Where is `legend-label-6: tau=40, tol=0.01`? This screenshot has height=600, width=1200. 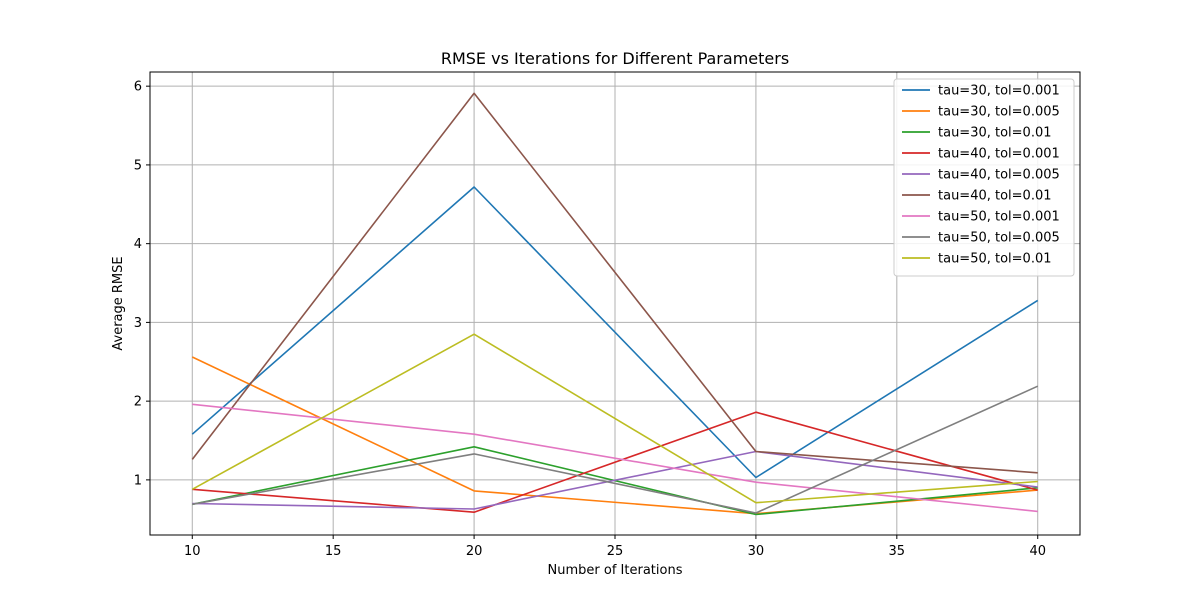
legend-label-6: tau=40, tol=0.01 is located at coordinates (995, 196).